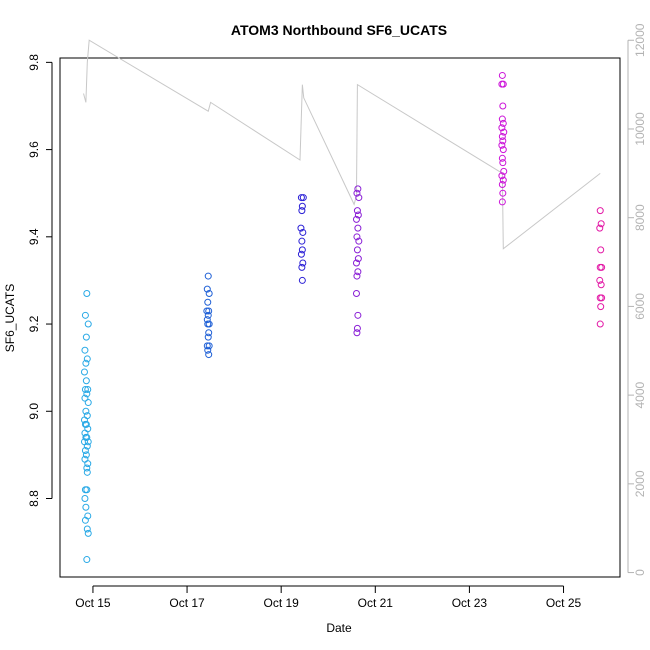  Describe the element at coordinates (640, 483) in the screenshot. I see `y2-tick-label: 2000` at that location.